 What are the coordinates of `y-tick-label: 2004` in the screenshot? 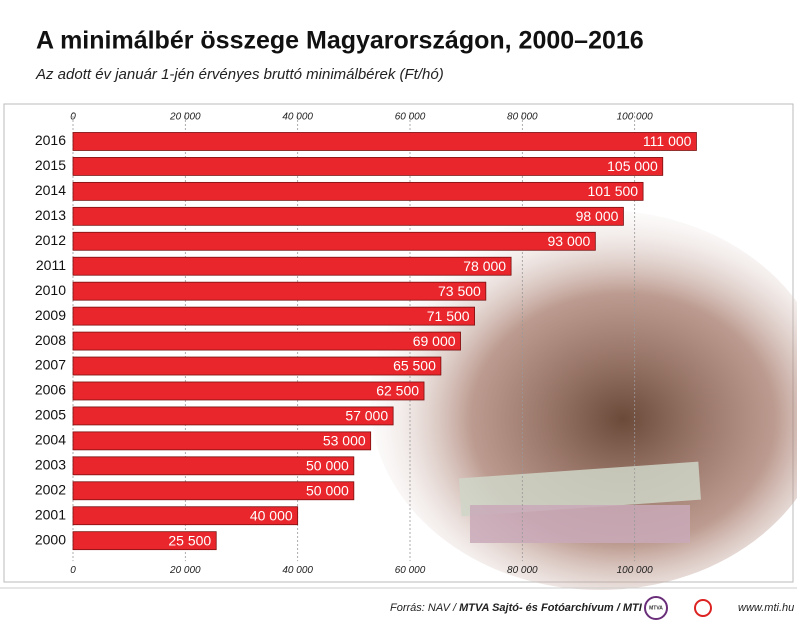 It's located at (50, 440).